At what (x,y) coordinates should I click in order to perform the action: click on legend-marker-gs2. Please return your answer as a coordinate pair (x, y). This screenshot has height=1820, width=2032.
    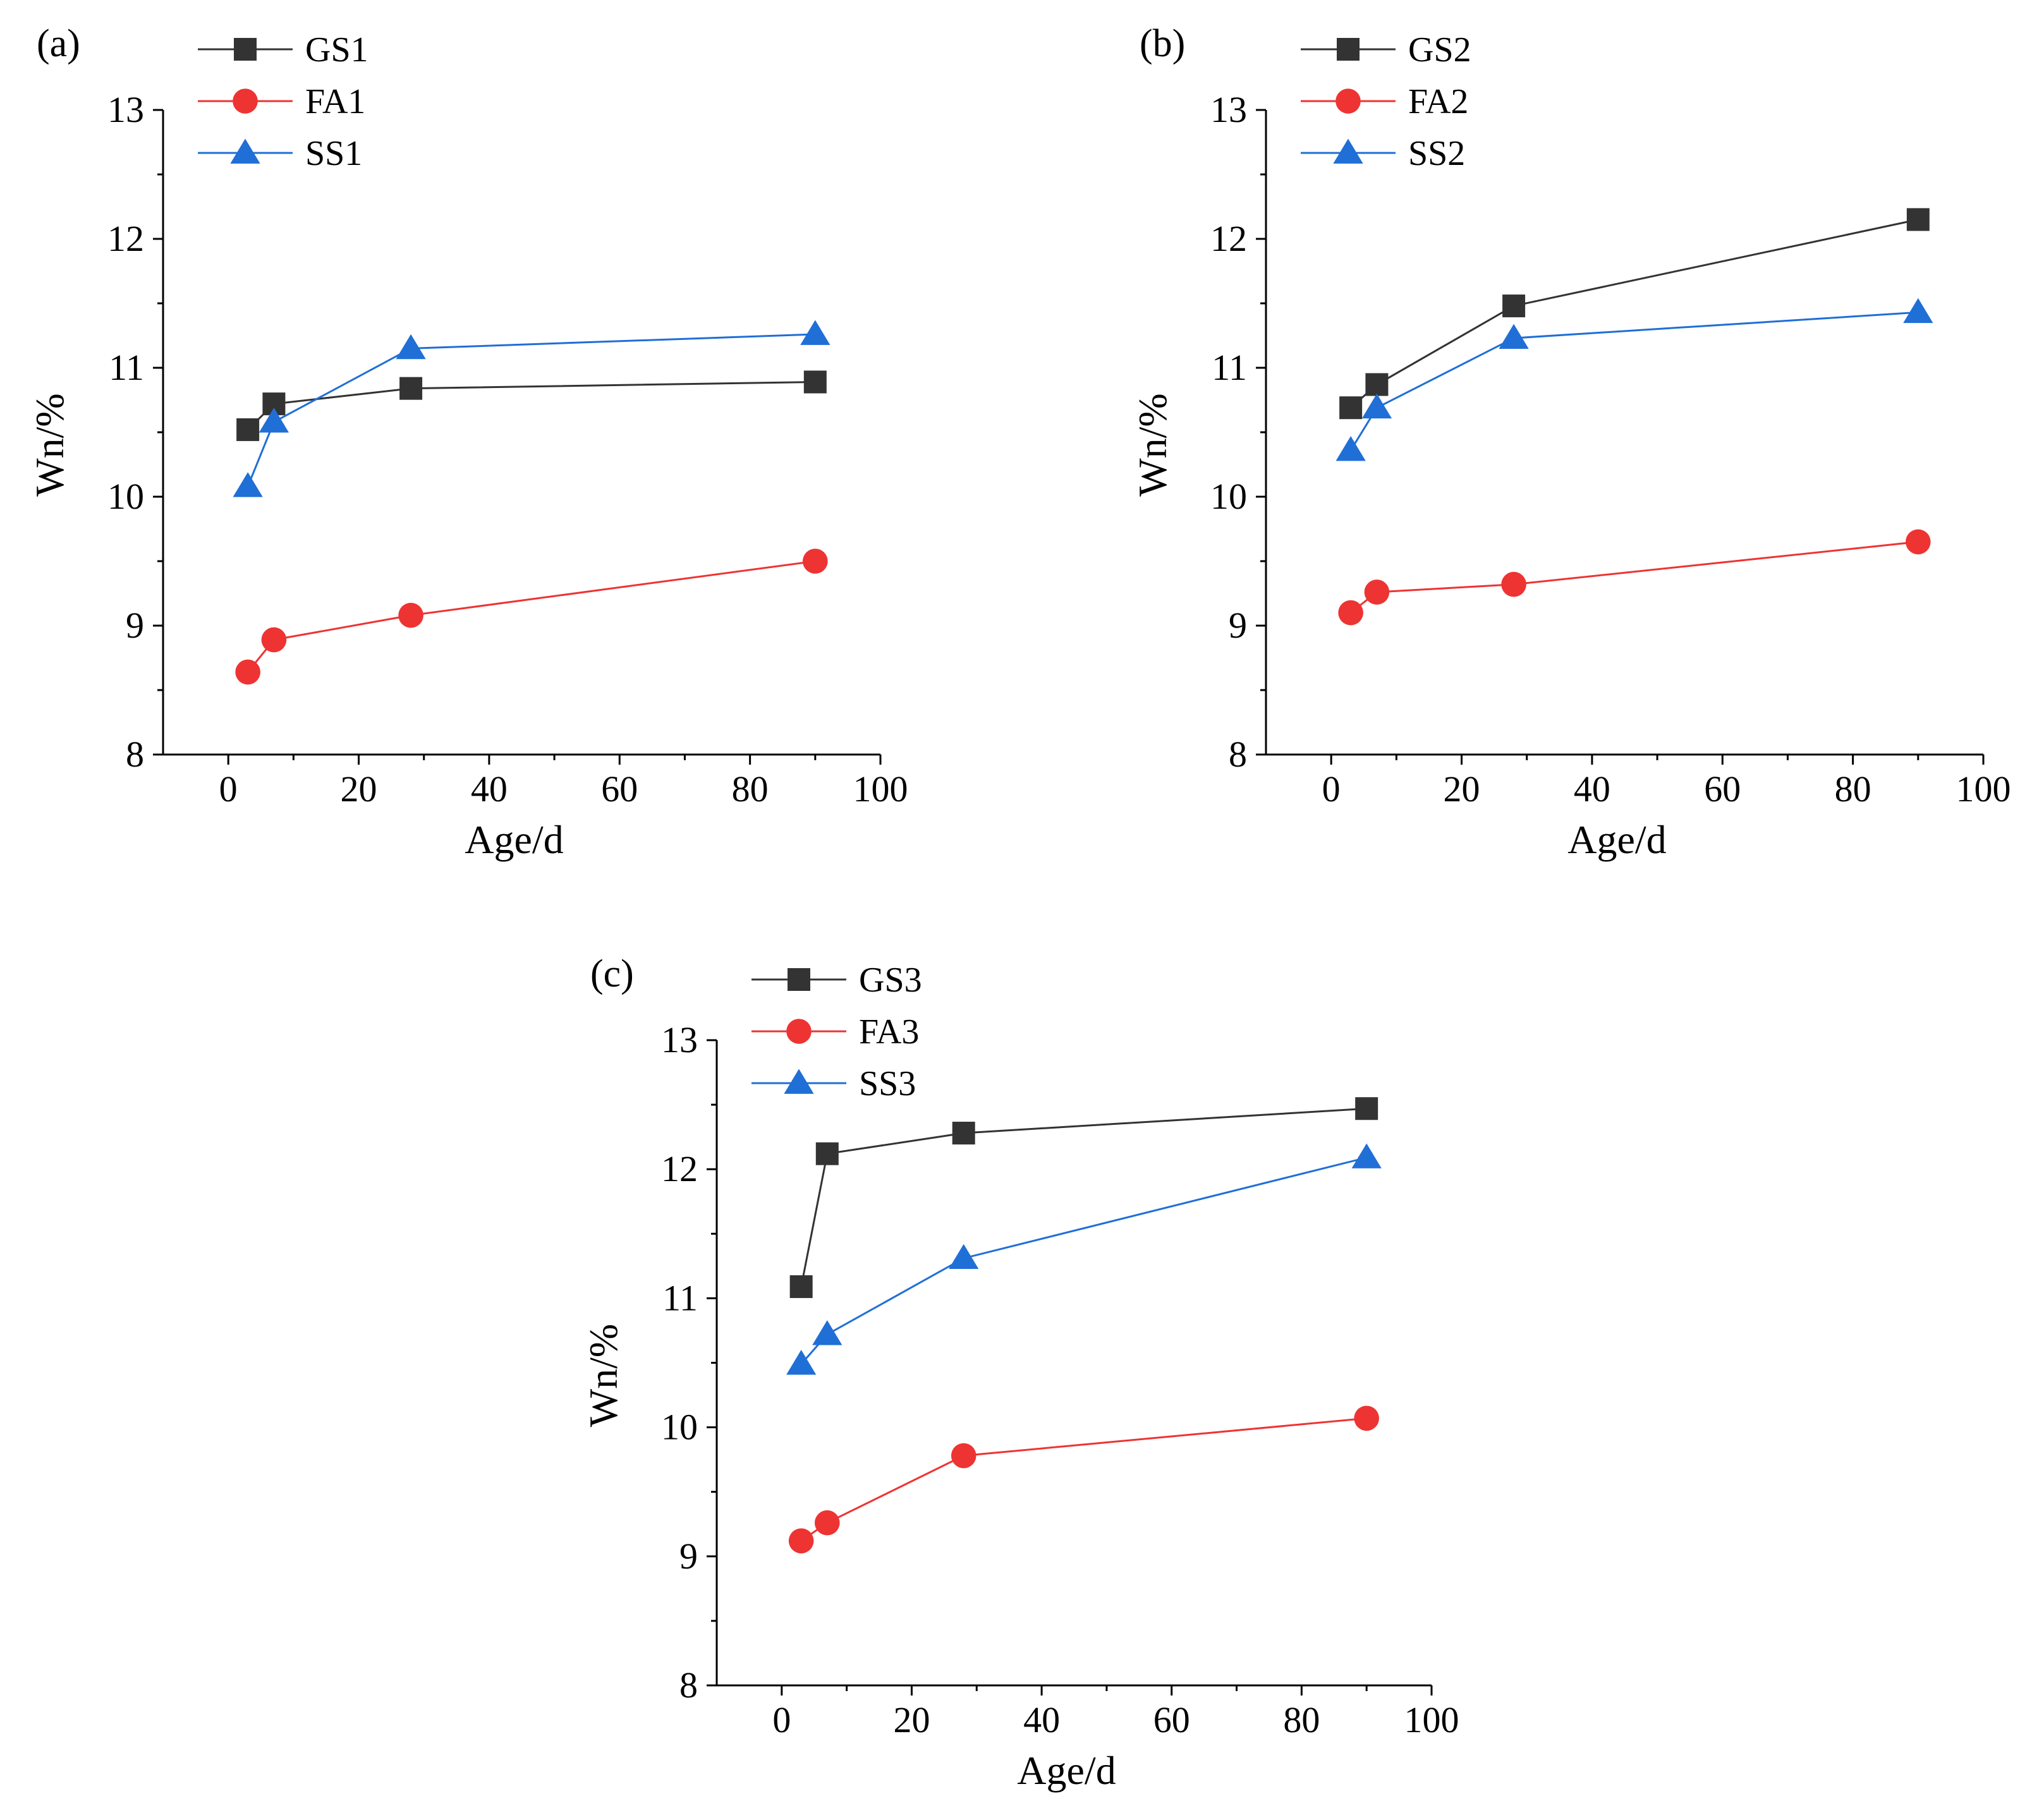
    Looking at the image, I should click on (1348, 49).